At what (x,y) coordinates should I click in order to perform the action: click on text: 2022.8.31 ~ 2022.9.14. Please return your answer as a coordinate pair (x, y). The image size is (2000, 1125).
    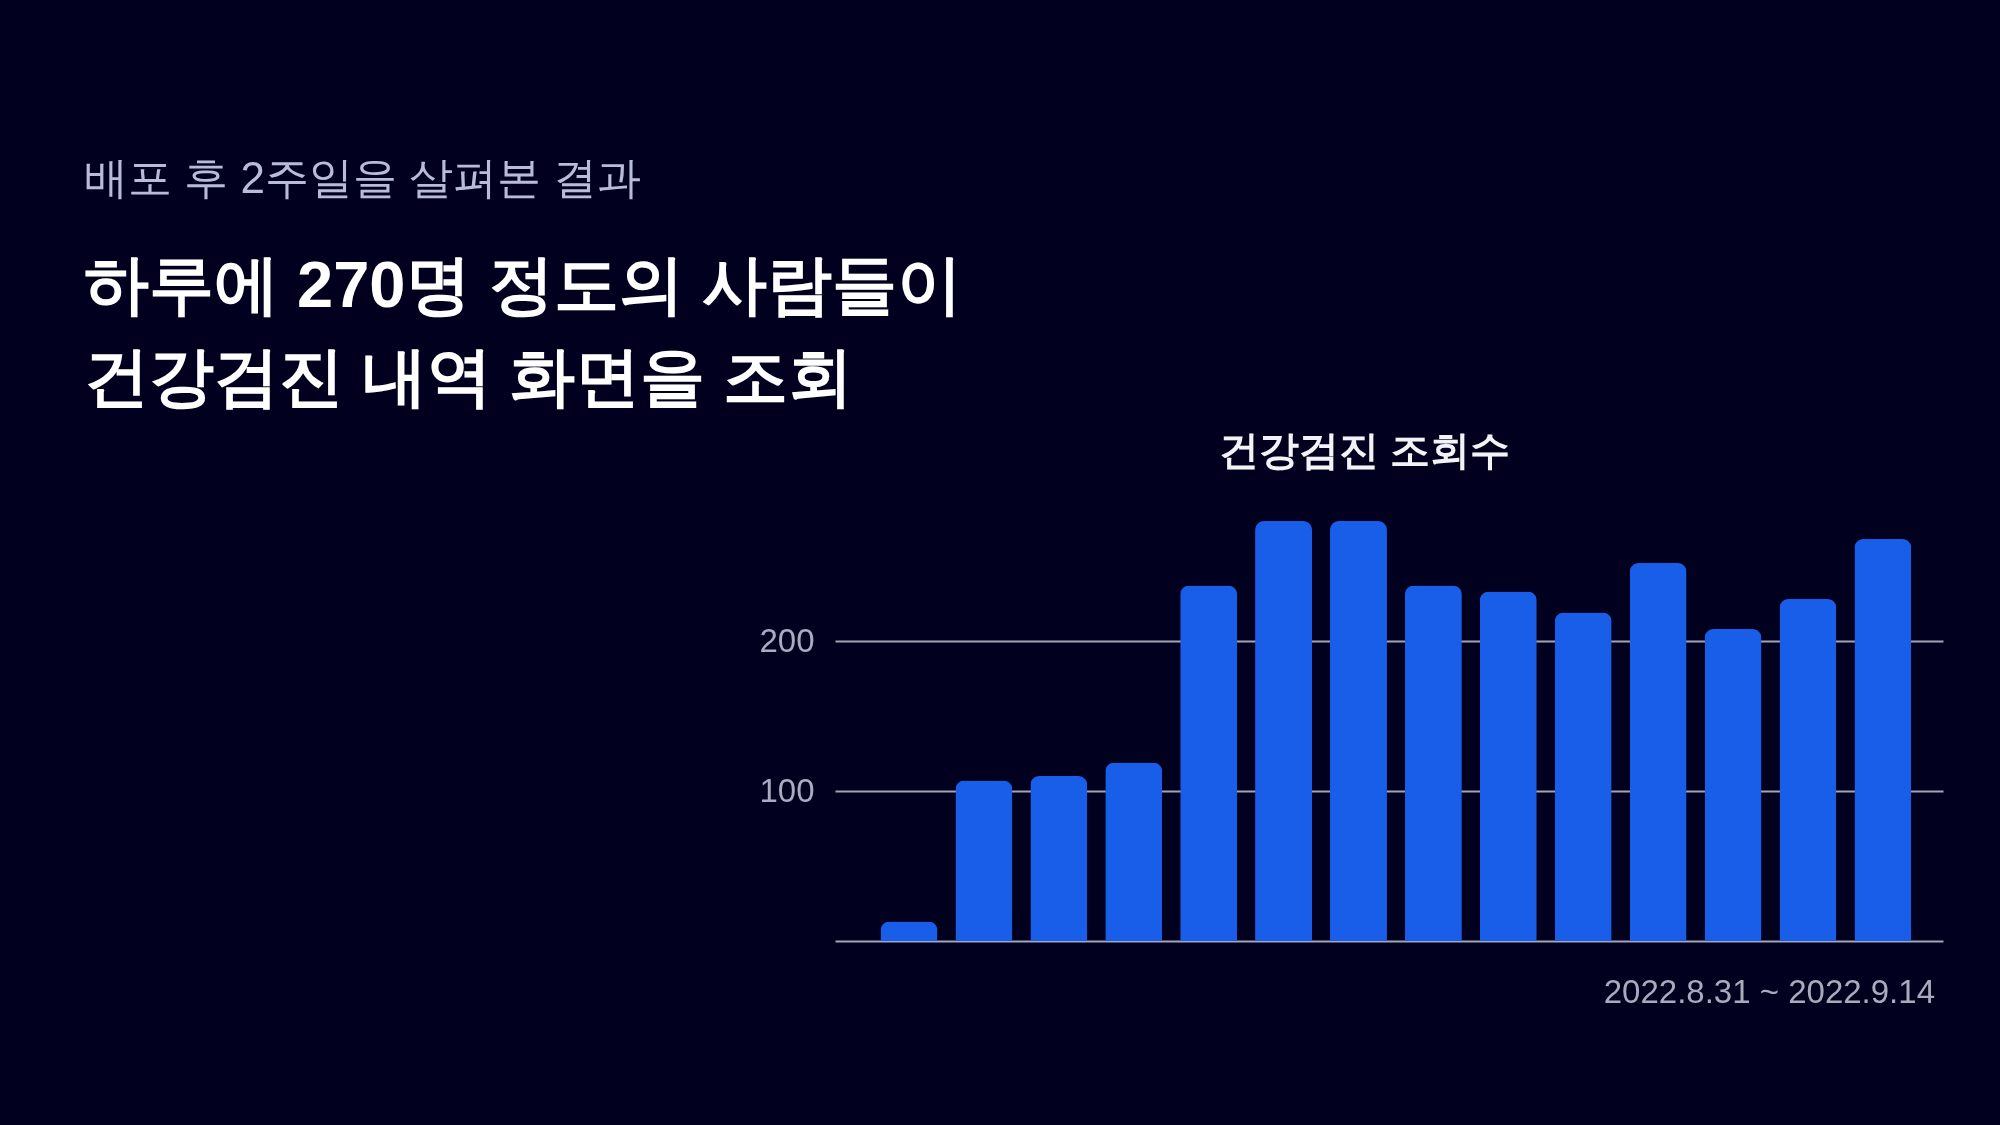
    Looking at the image, I should click on (1769, 991).